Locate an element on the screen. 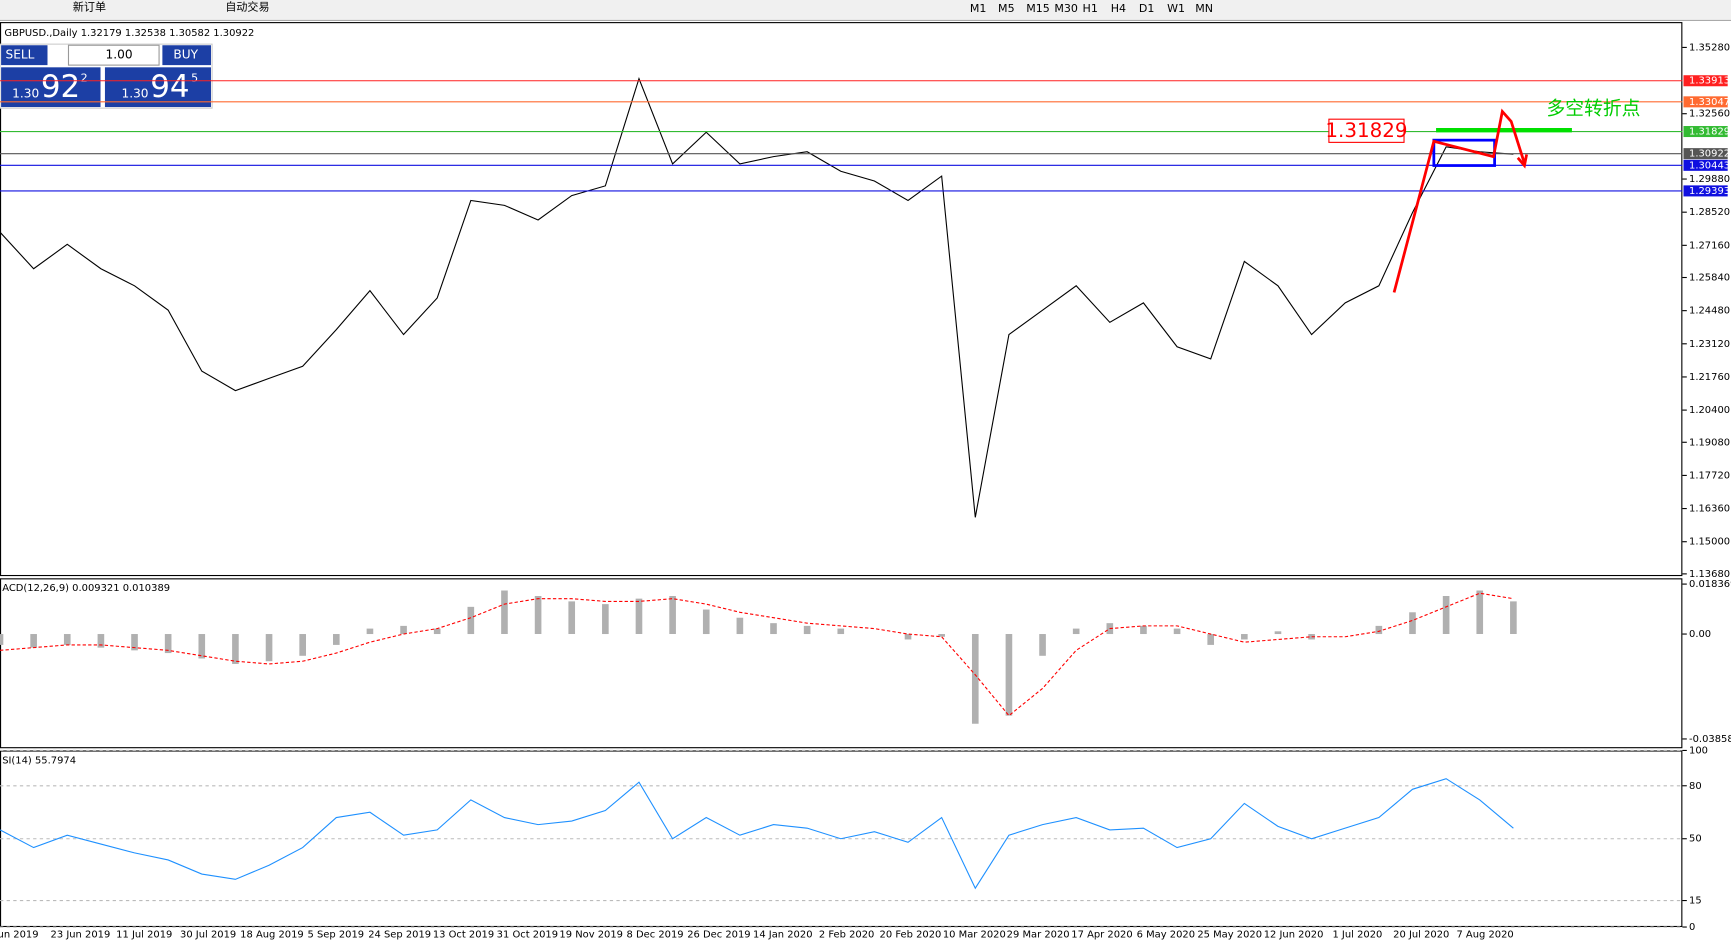  level-label: 1.33047 is located at coordinates (1709, 102).